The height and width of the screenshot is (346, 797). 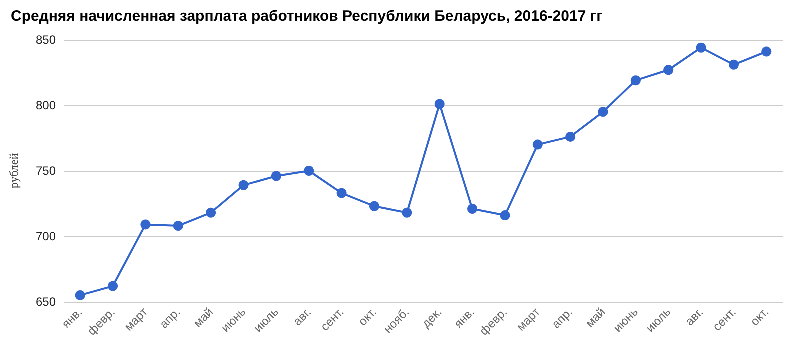 What do you see at coordinates (46, 40) in the screenshot?
I see `y-tick-label: 850` at bounding box center [46, 40].